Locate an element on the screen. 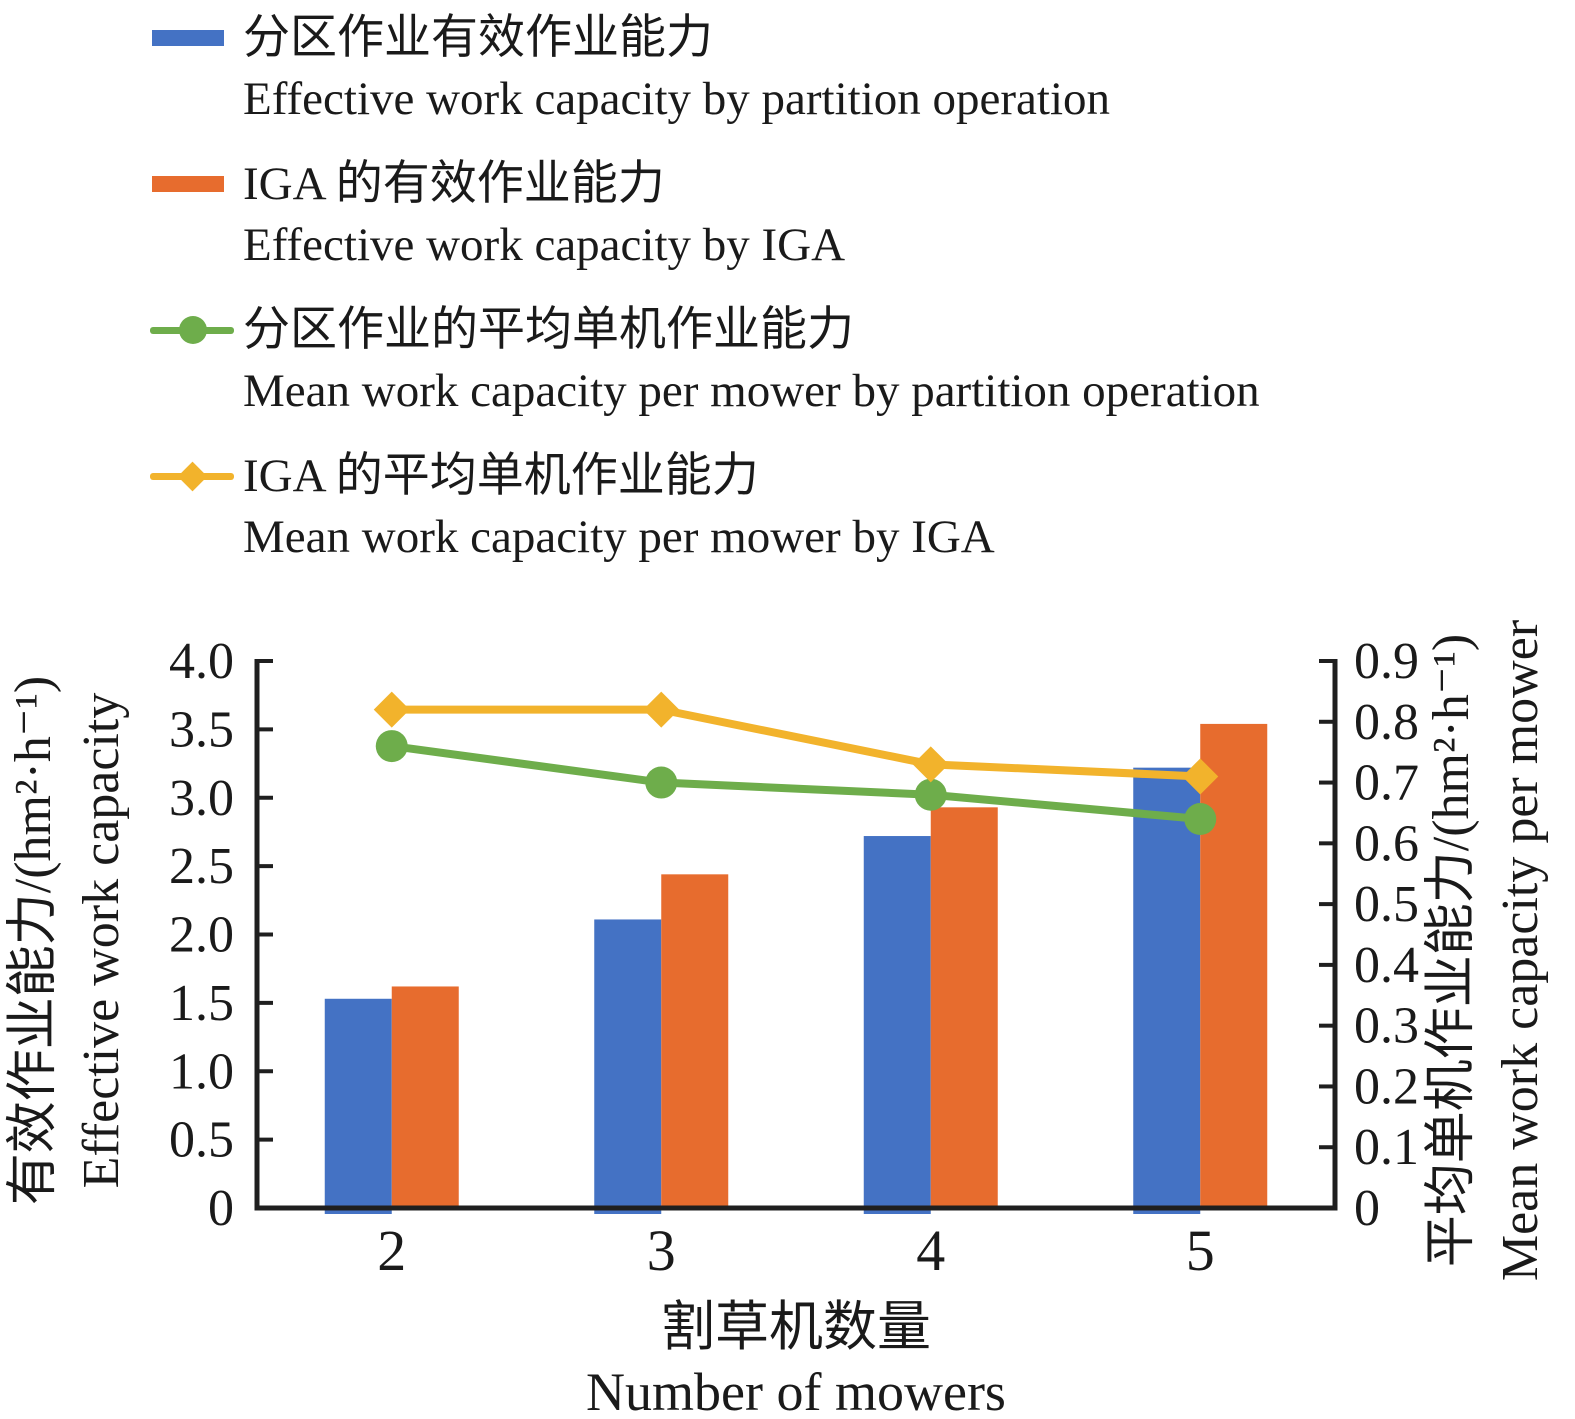  right-tick-label-0.9: 0.9 is located at coordinates (1386, 661).